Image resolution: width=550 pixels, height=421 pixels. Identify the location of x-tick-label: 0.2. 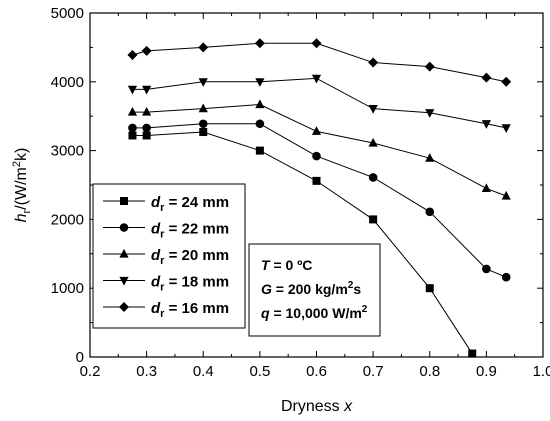
(90, 371).